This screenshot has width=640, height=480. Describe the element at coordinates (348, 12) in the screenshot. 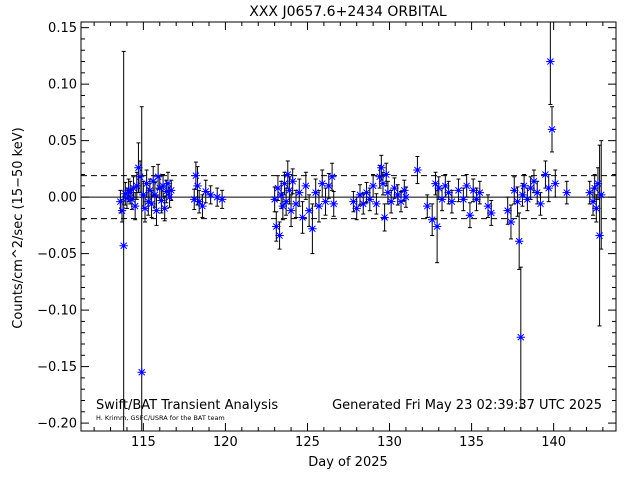

I see `chart-title: XXX J0657.6+2434 ORBITAL` at that location.